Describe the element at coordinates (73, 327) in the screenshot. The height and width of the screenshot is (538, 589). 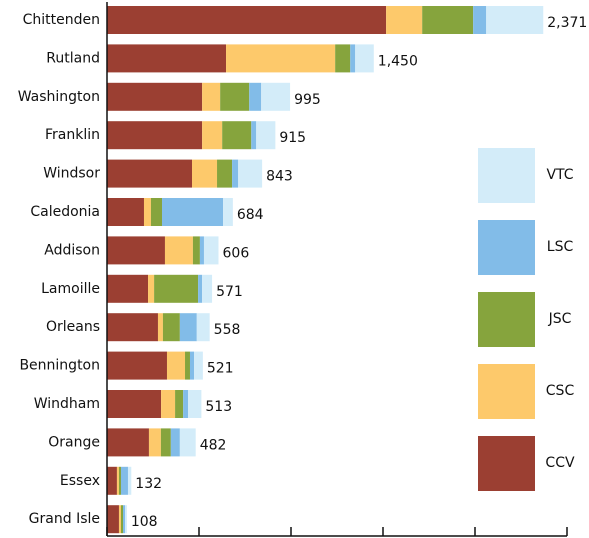
I see `category-label: Orleans` at that location.